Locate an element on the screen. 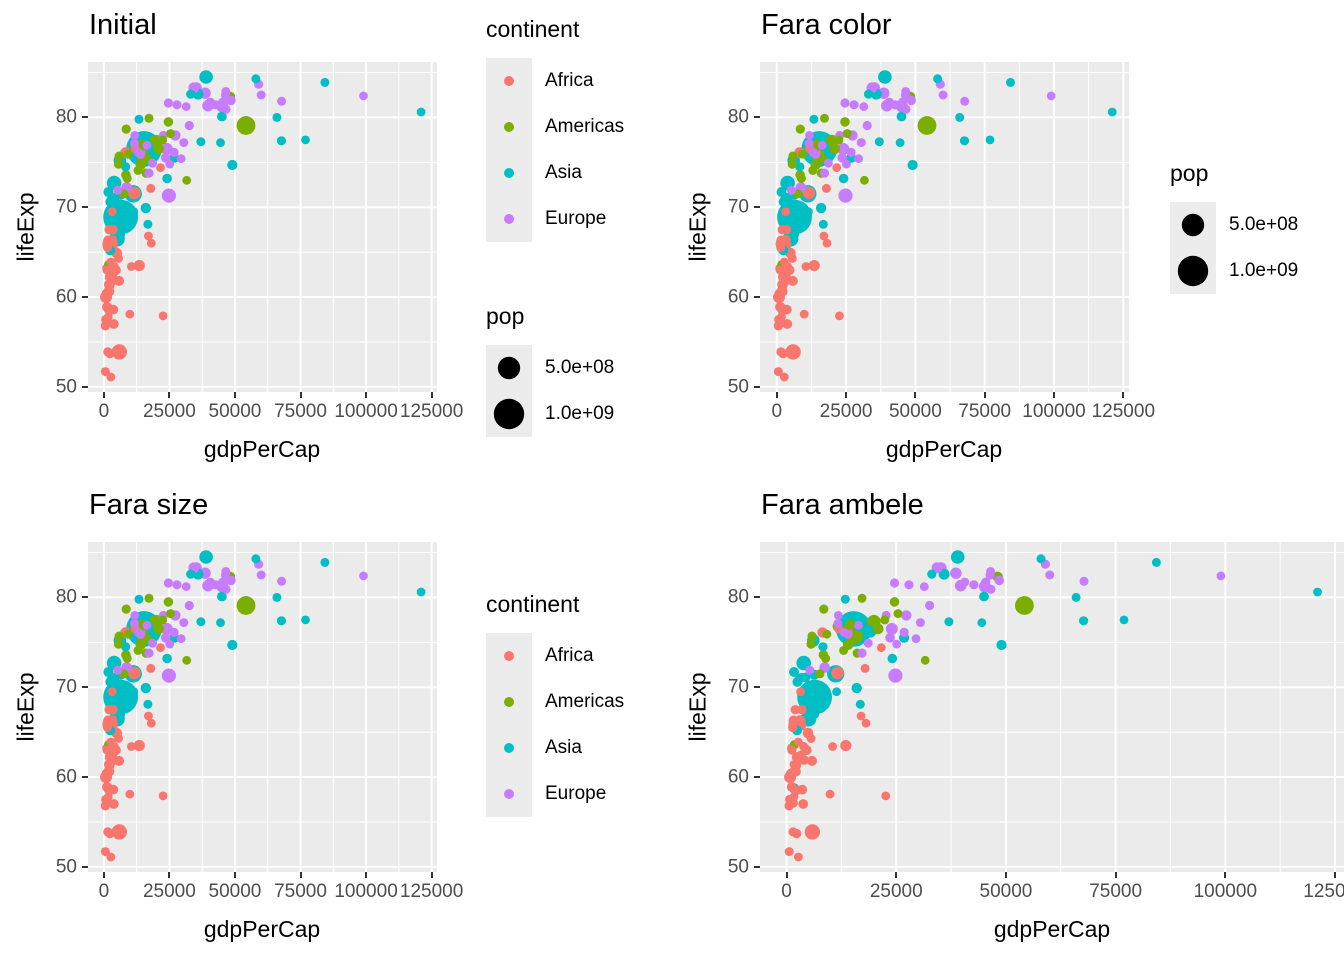  y-axis-title: lifeExp is located at coordinates (697, 227).